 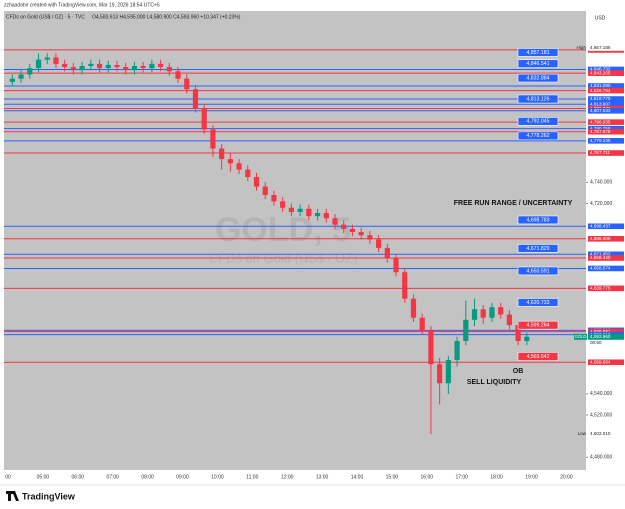 I want to click on axis-tag-label: 4,813.807, so click(x=600, y=103).